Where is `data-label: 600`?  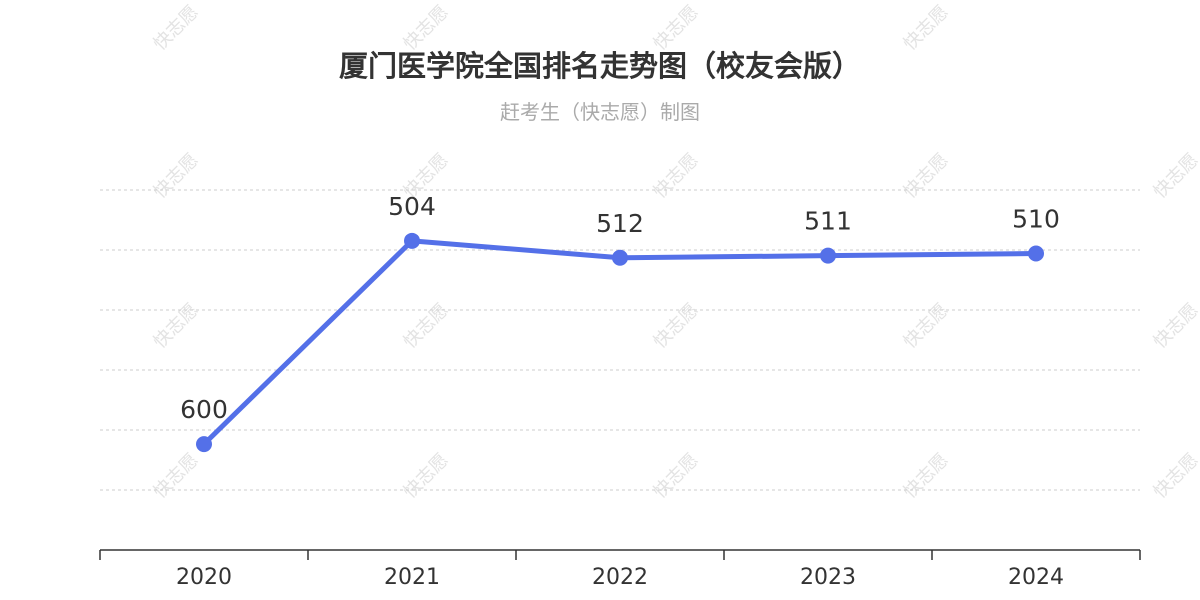 data-label: 600 is located at coordinates (204, 409).